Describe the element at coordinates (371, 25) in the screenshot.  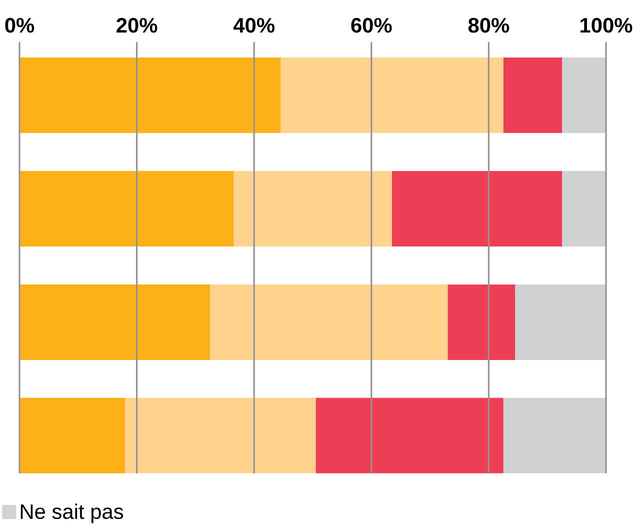
I see `x-tick-label: 60%` at that location.